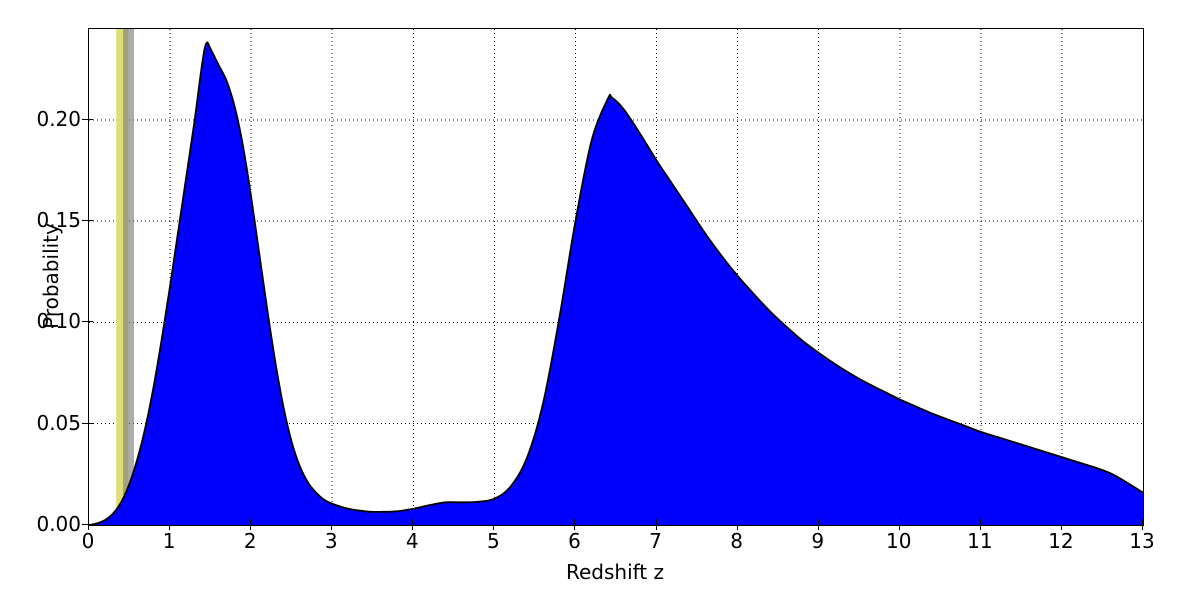 The height and width of the screenshot is (600, 1200). I want to click on x-tick-label: 8, so click(736, 541).